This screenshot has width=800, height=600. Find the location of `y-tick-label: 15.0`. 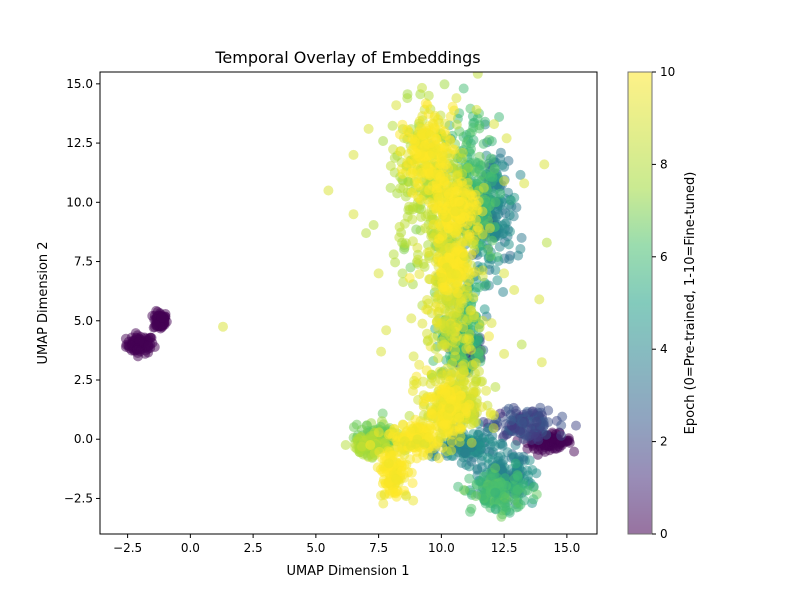

y-tick-label: 15.0 is located at coordinates (79, 84).